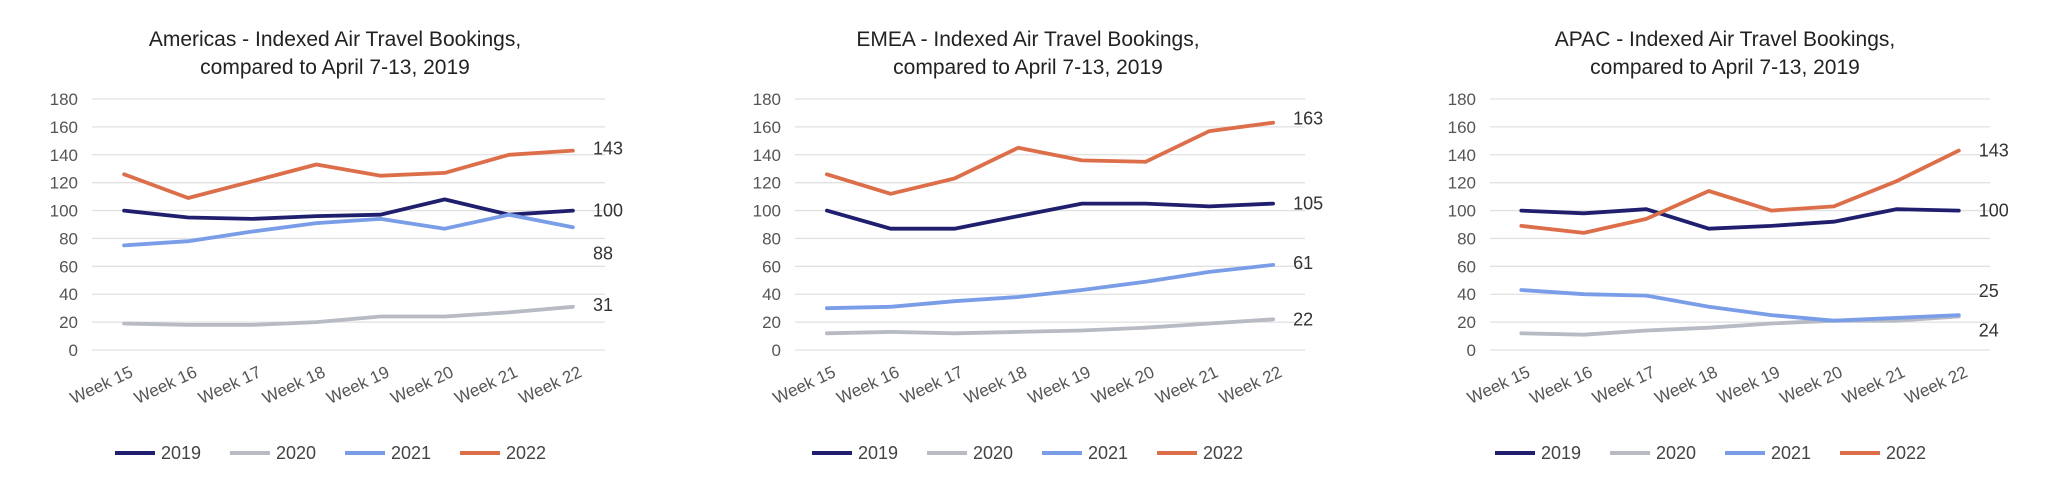 This screenshot has height=492, width=2048. I want to click on end-label-2021: 25, so click(1989, 291).